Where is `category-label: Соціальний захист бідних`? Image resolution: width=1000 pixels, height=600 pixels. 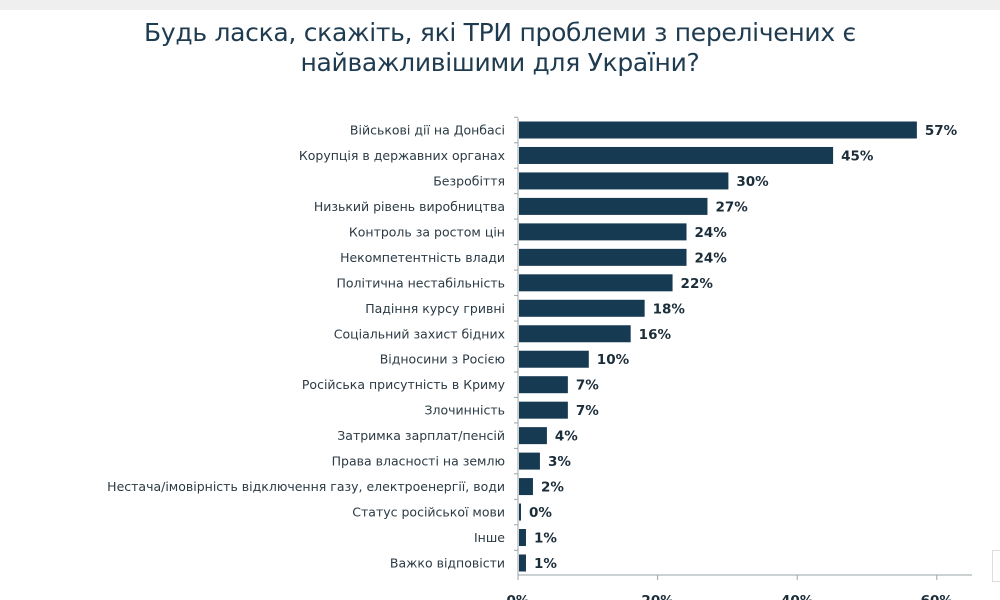
category-label: Соціальний захист бідних is located at coordinates (419, 333).